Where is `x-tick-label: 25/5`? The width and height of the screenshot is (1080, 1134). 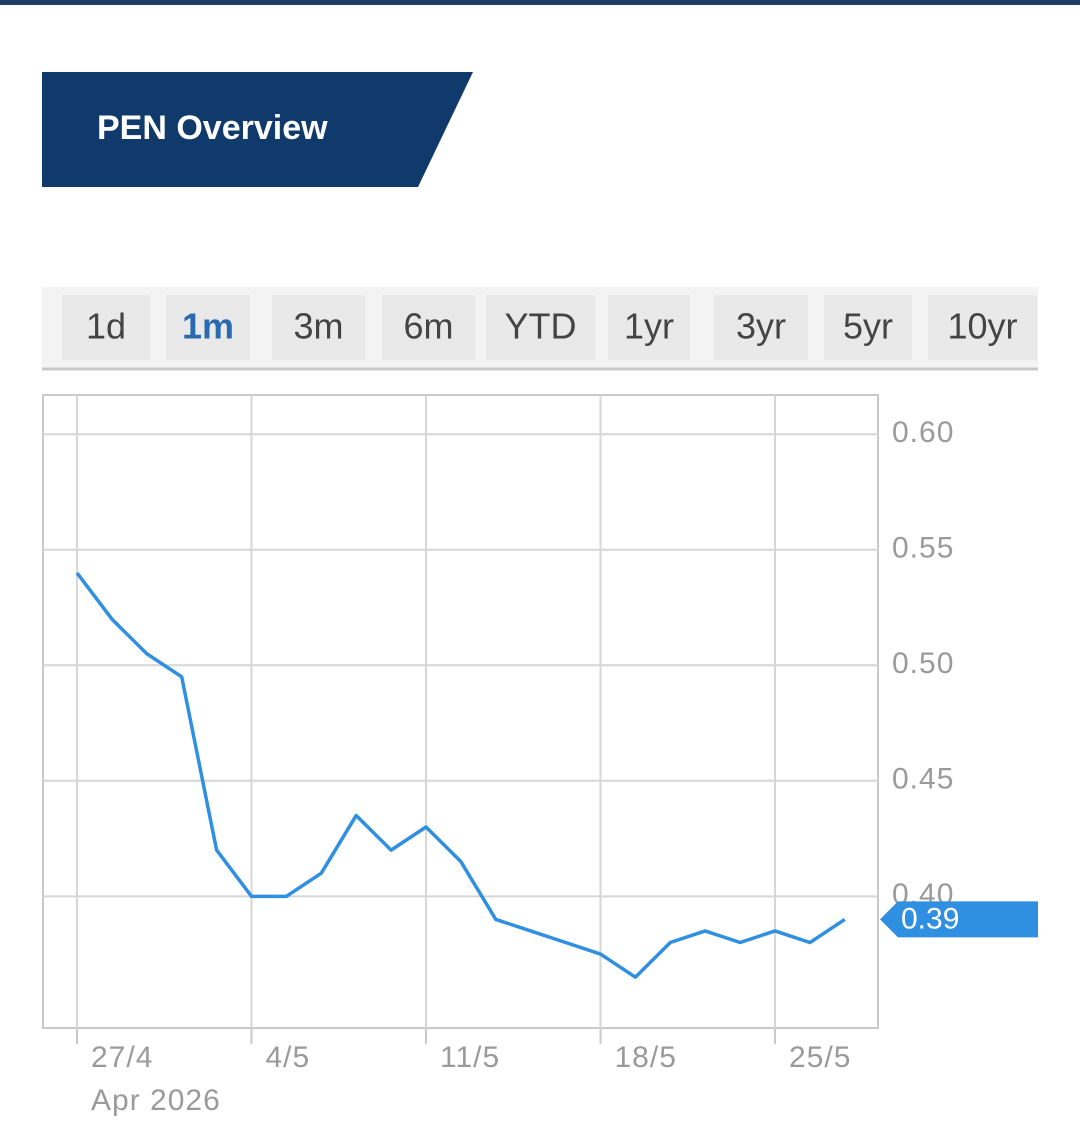 x-tick-label: 25/5 is located at coordinates (820, 1057).